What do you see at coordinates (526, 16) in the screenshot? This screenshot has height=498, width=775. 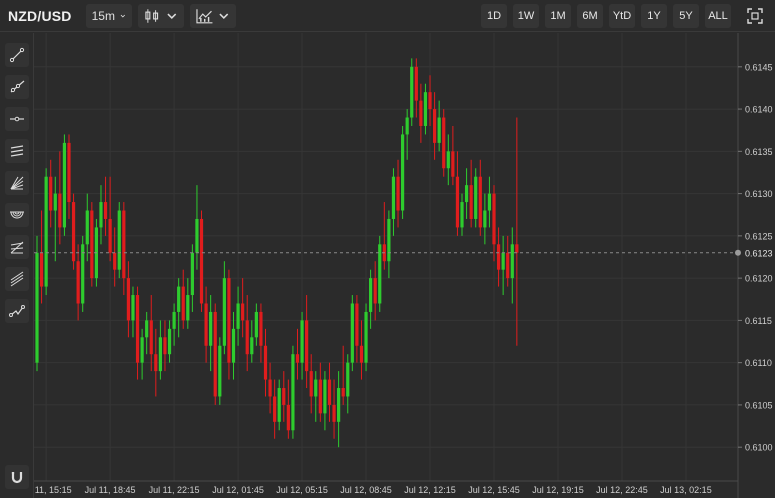 I see `range-1w-button: 1W` at bounding box center [526, 16].